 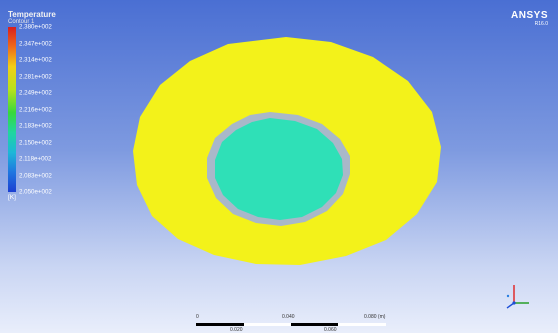 I want to click on logo-version: R16.0, so click(x=541, y=24).